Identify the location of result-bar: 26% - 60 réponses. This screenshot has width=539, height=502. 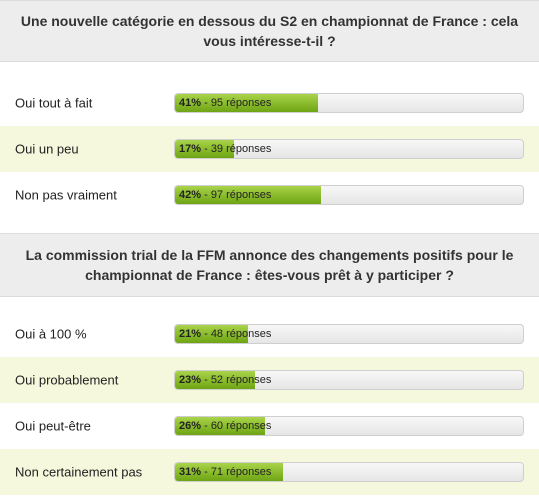
(349, 426).